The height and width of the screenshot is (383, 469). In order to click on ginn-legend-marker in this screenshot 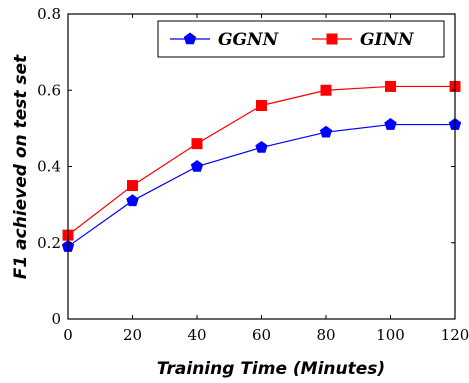, I will do `click(332, 39)`.